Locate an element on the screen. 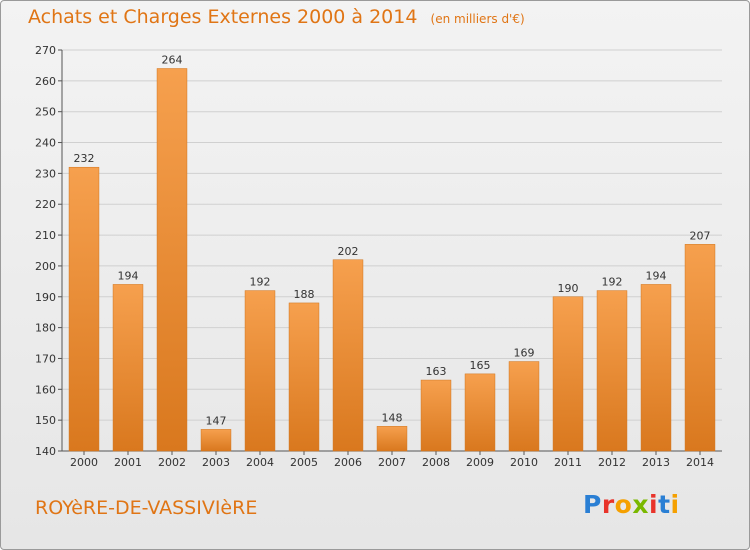  x-tick-label: 2007 is located at coordinates (392, 462).